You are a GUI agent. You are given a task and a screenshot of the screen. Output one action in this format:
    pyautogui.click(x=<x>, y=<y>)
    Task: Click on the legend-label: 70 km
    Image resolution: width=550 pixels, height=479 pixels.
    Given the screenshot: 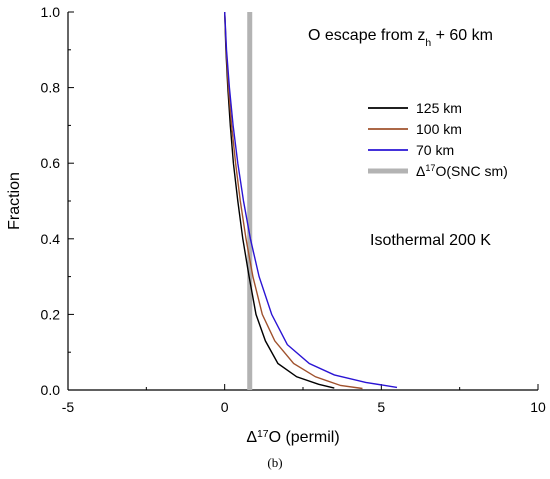 What is the action you would take?
    pyautogui.click(x=435, y=150)
    